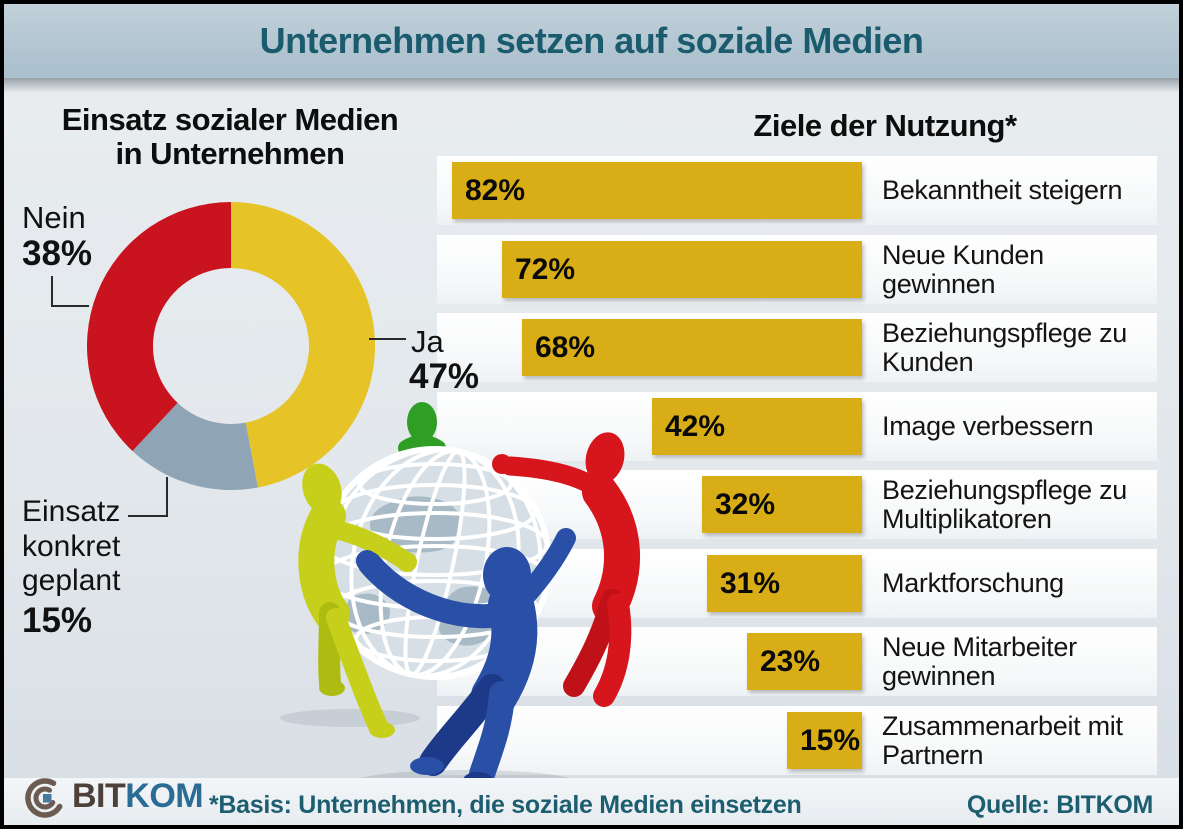 The image size is (1183, 829). What do you see at coordinates (158, 326) in the screenshot?
I see `donut-segment-nein` at bounding box center [158, 326].